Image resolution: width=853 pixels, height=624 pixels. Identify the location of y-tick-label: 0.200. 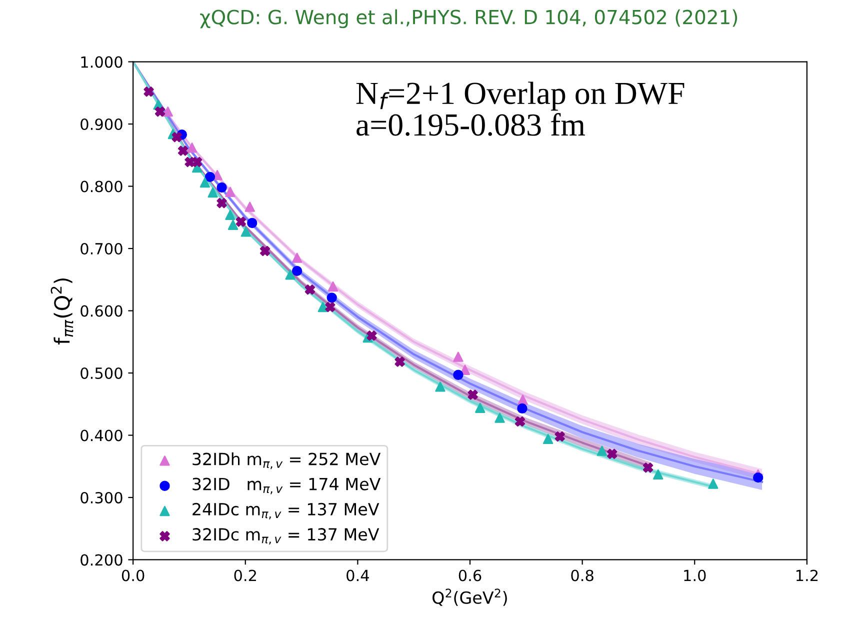
(101, 560).